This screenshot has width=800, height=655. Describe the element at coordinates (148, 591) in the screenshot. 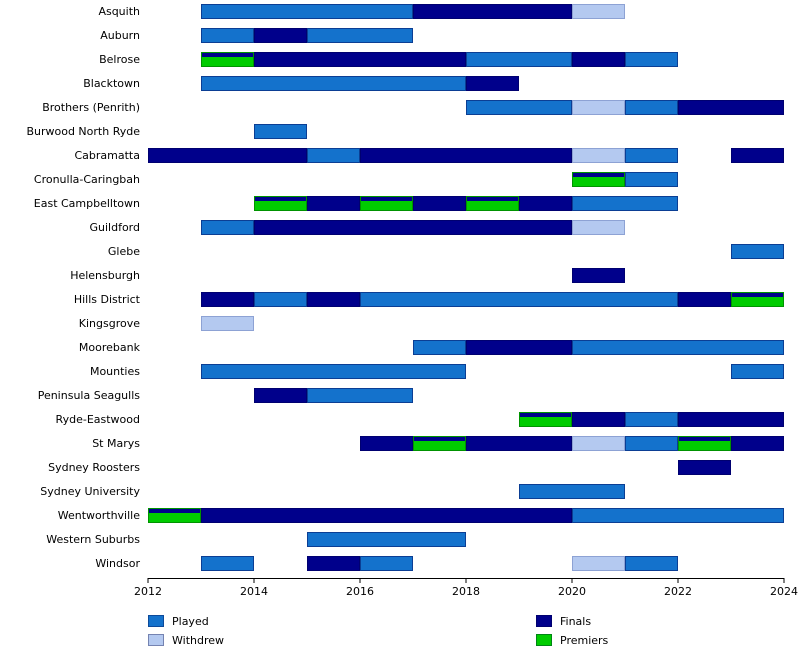

I see `x-tick-label: 2012` at that location.